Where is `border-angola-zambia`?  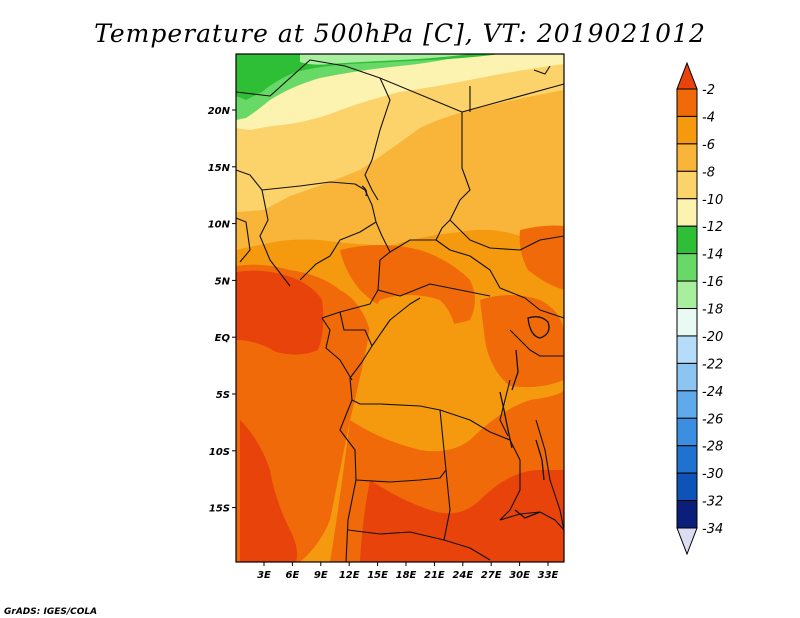 border-angola-zambia is located at coordinates (401, 476).